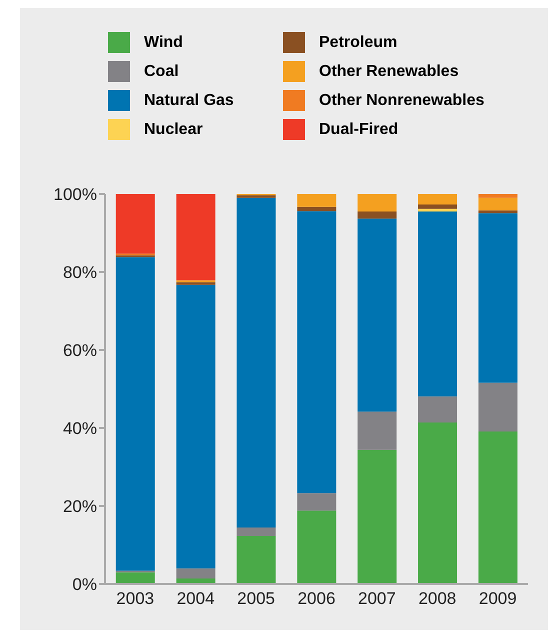 Image resolution: width=560 pixels, height=638 pixels. I want to click on legend-label: Natural Gas, so click(189, 101).